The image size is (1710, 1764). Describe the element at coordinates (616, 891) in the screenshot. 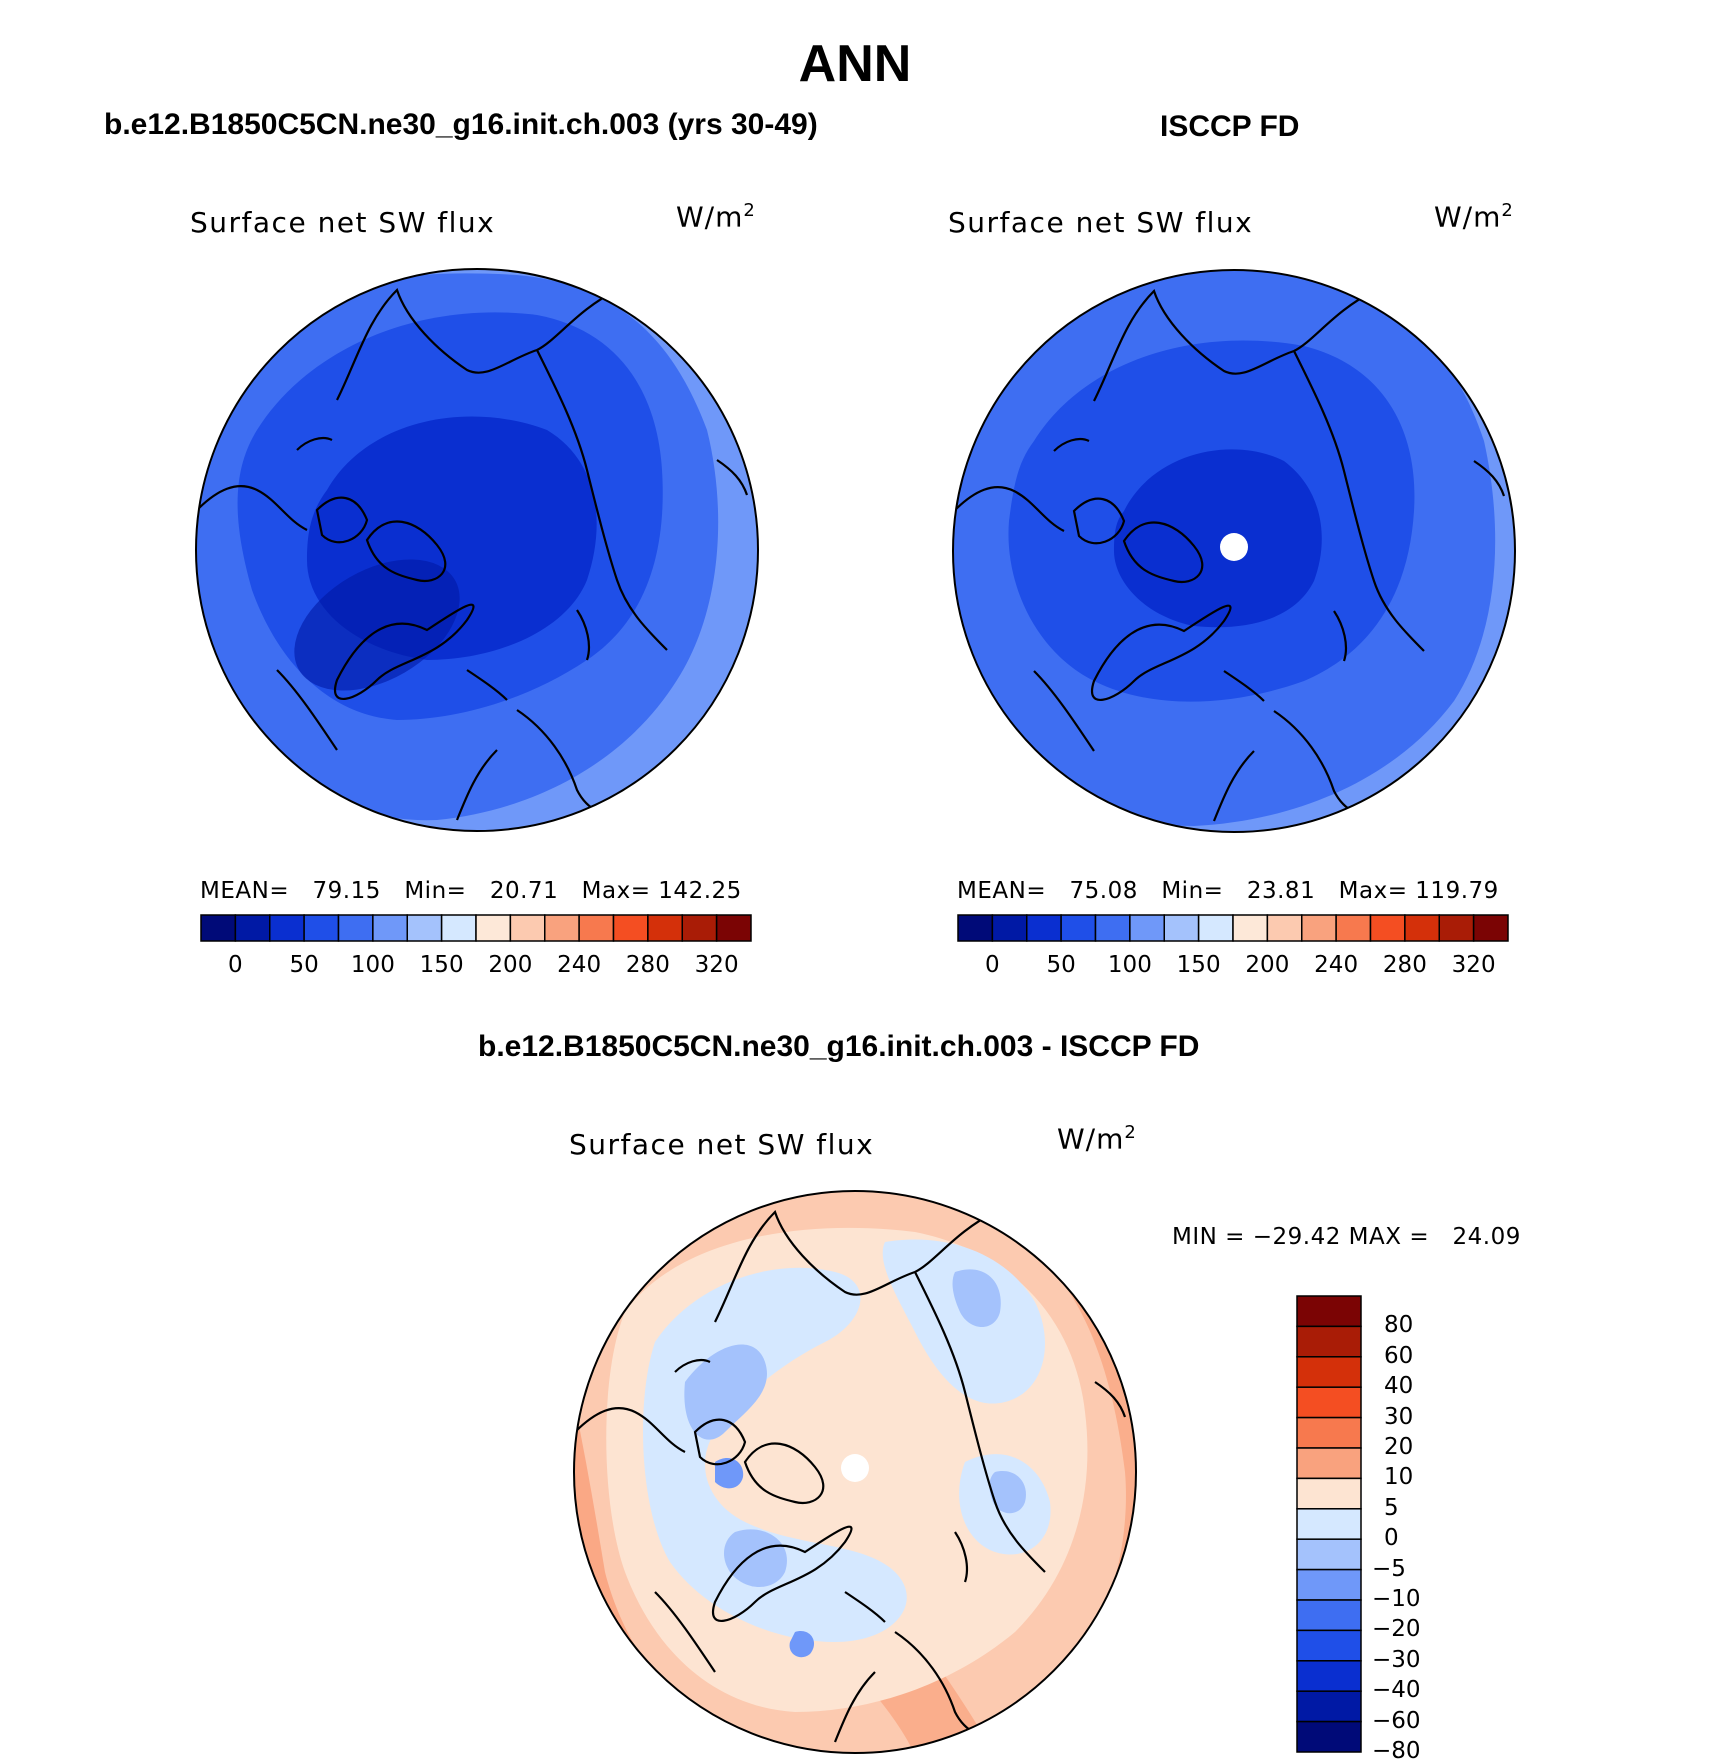

I see `model-max-label: Max=` at that location.